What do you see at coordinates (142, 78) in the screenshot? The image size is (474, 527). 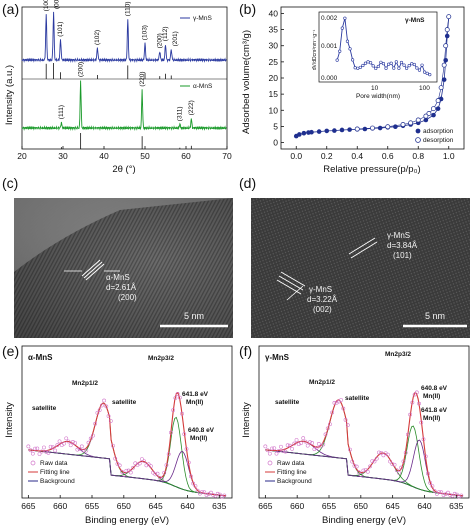 I see `alpha-hkl-label: (220)` at bounding box center [142, 78].